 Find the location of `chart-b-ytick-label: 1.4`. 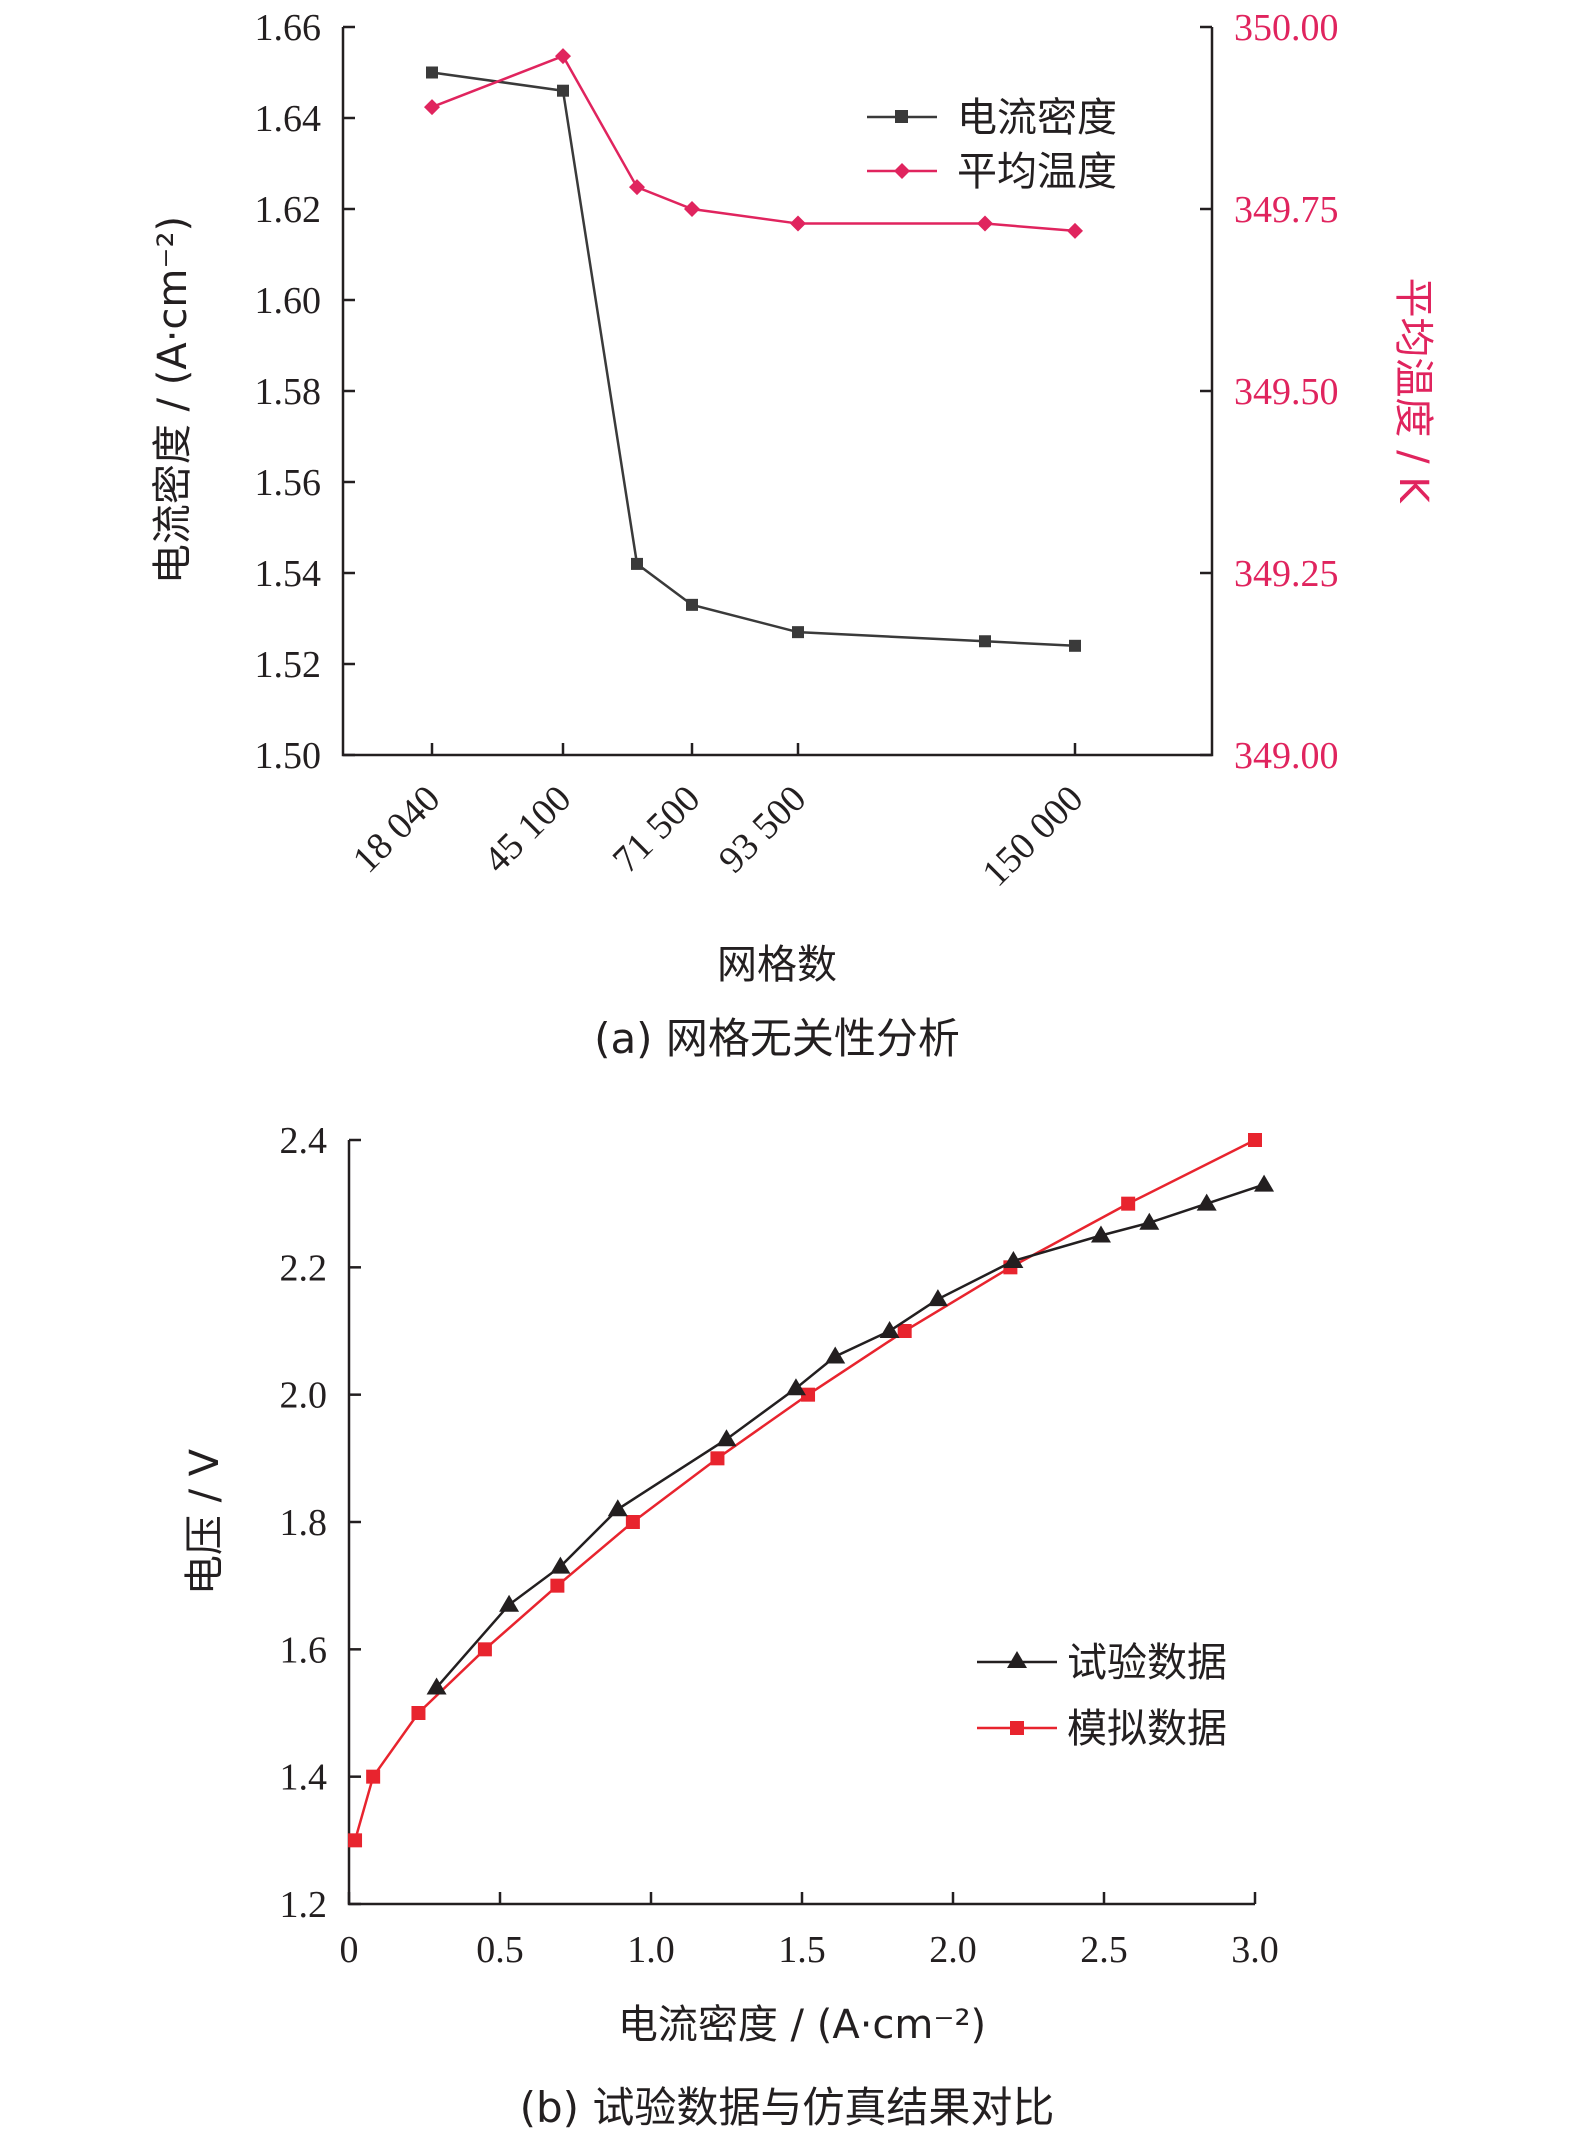

chart-b-ytick-label: 1.4 is located at coordinates (304, 1778).